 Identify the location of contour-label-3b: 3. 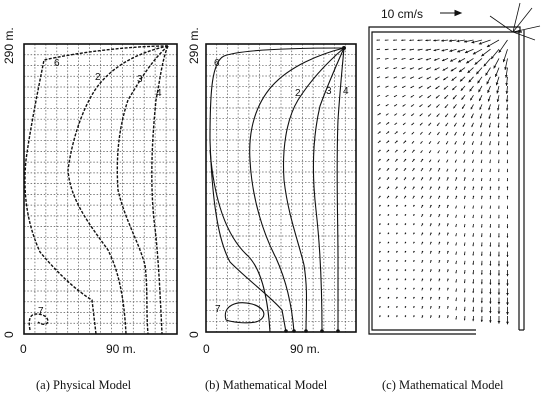
(329, 91).